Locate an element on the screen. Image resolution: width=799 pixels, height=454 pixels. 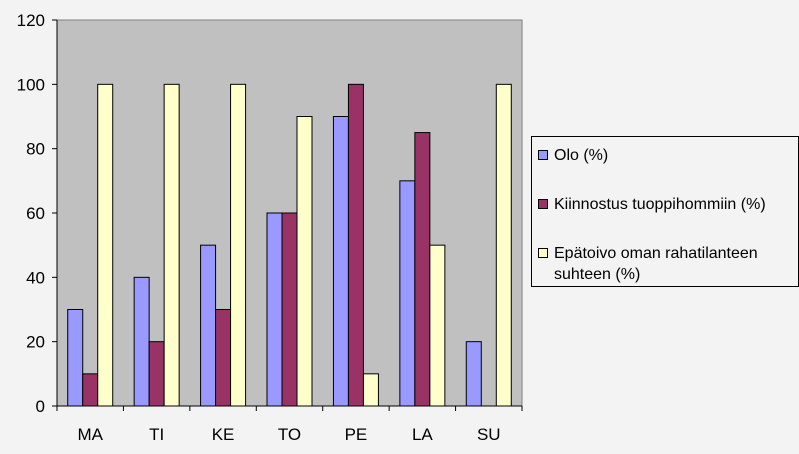
legend-label-olo: Olo (%) is located at coordinates (581, 155).